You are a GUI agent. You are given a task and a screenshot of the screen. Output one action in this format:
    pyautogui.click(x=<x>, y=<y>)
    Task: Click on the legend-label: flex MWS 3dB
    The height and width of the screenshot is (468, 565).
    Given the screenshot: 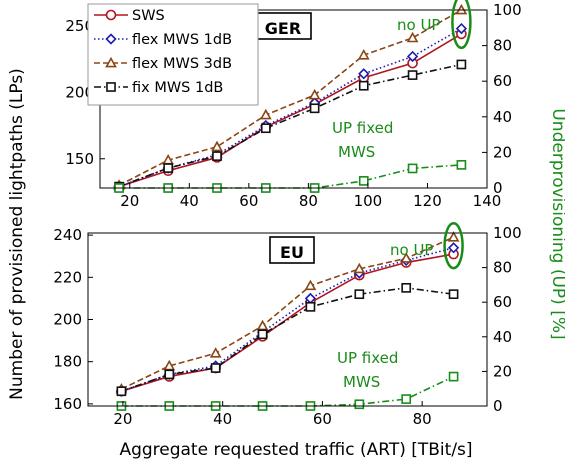 What is the action you would take?
    pyautogui.click(x=182, y=64)
    